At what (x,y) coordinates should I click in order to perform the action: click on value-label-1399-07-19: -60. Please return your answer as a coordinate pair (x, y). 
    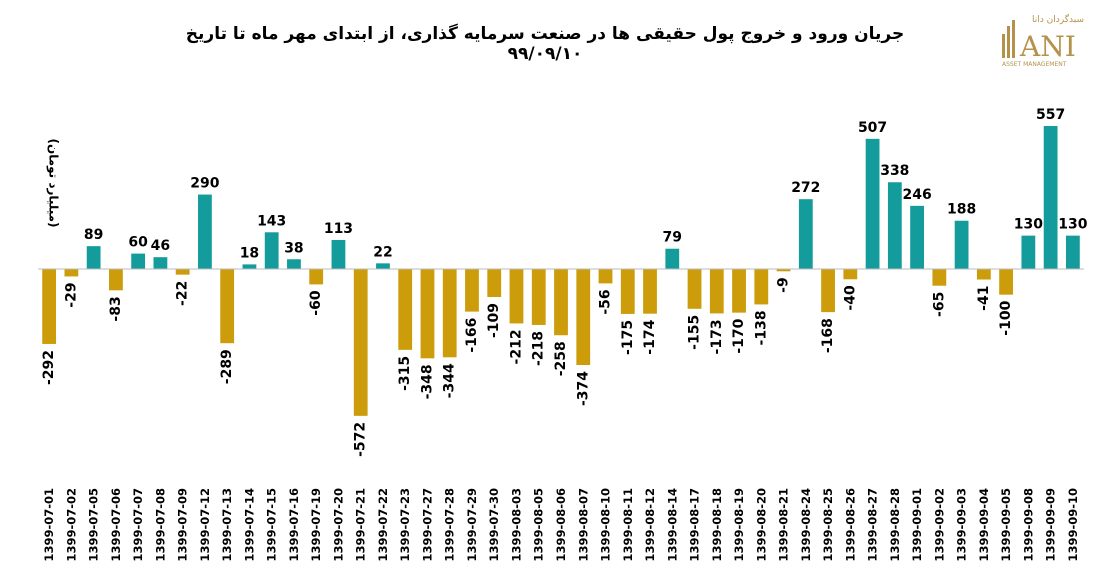
    Looking at the image, I should click on (316, 303).